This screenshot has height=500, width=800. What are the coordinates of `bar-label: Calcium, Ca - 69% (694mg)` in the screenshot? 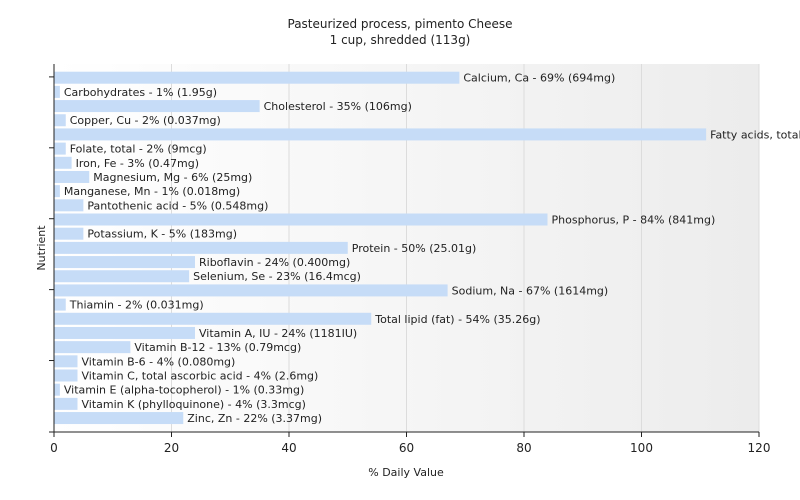 It's located at (539, 78).